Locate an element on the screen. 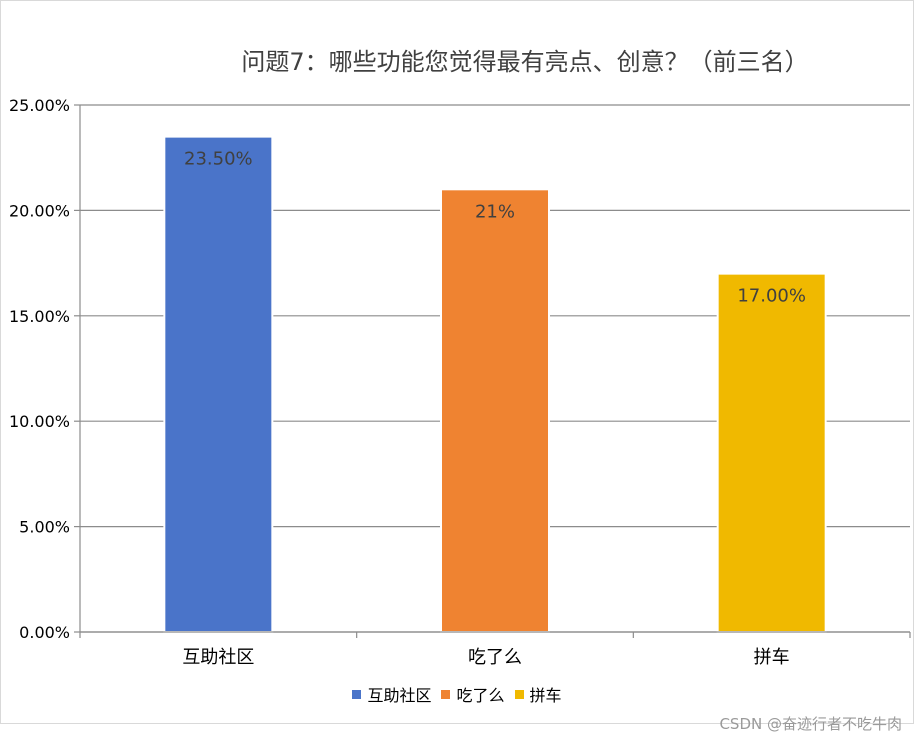 This screenshot has height=736, width=914. x-tick-label: 吃了么 is located at coordinates (495, 657).